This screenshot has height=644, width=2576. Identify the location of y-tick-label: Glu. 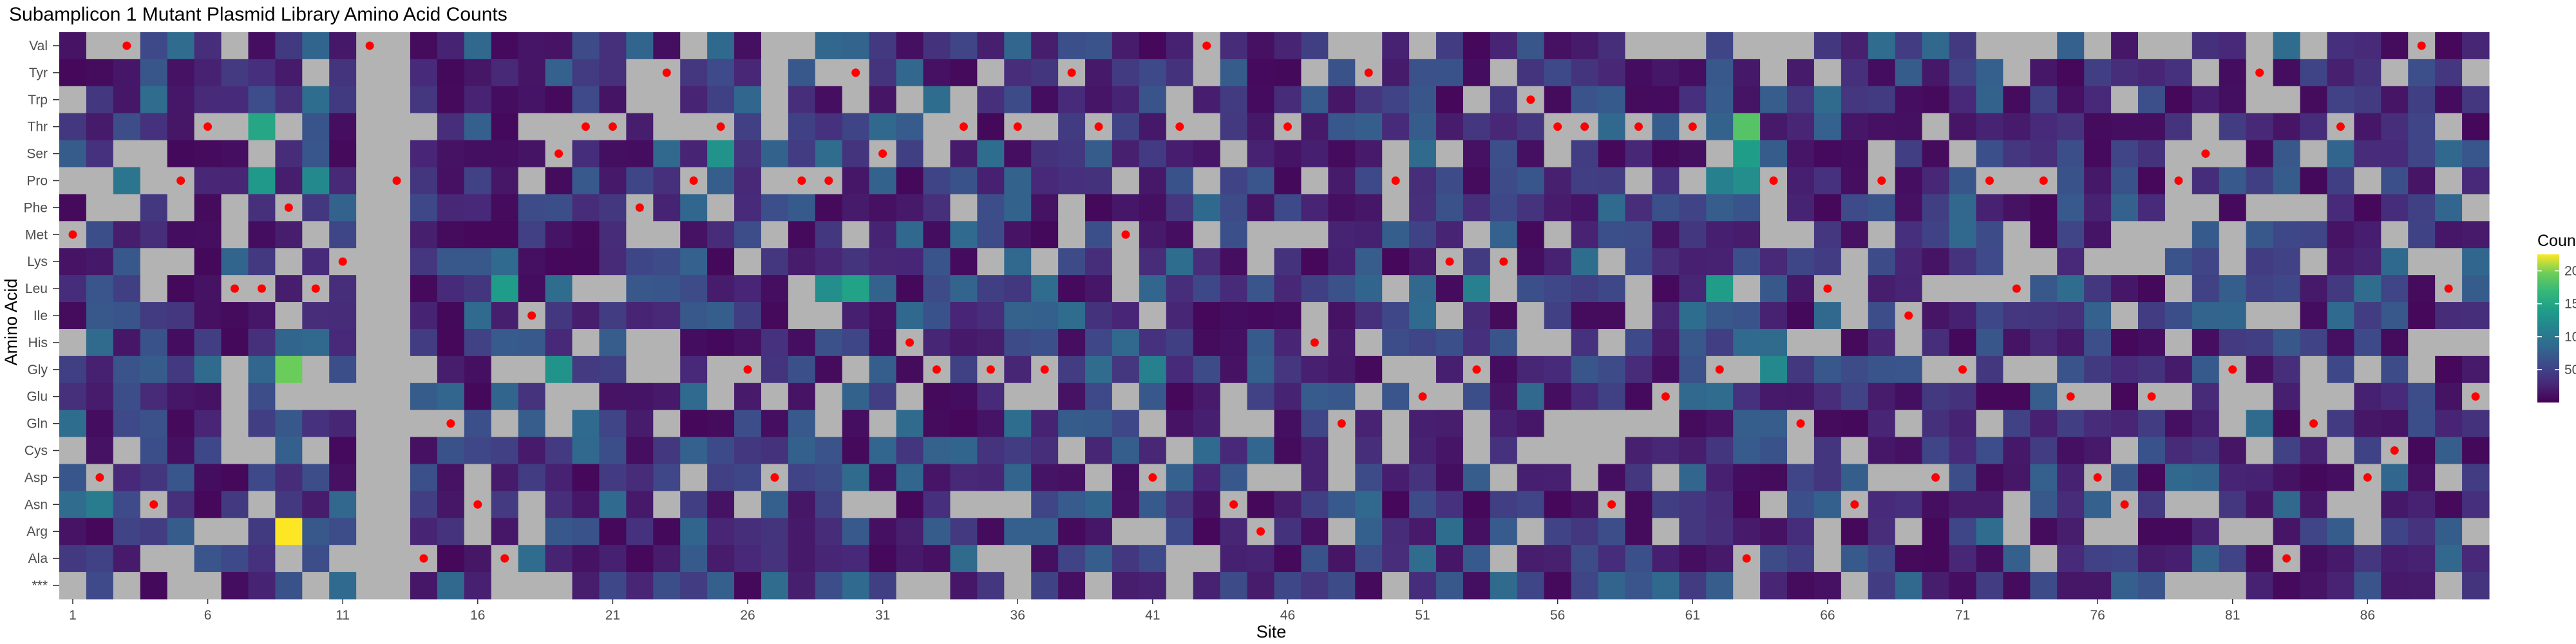
(37, 397).